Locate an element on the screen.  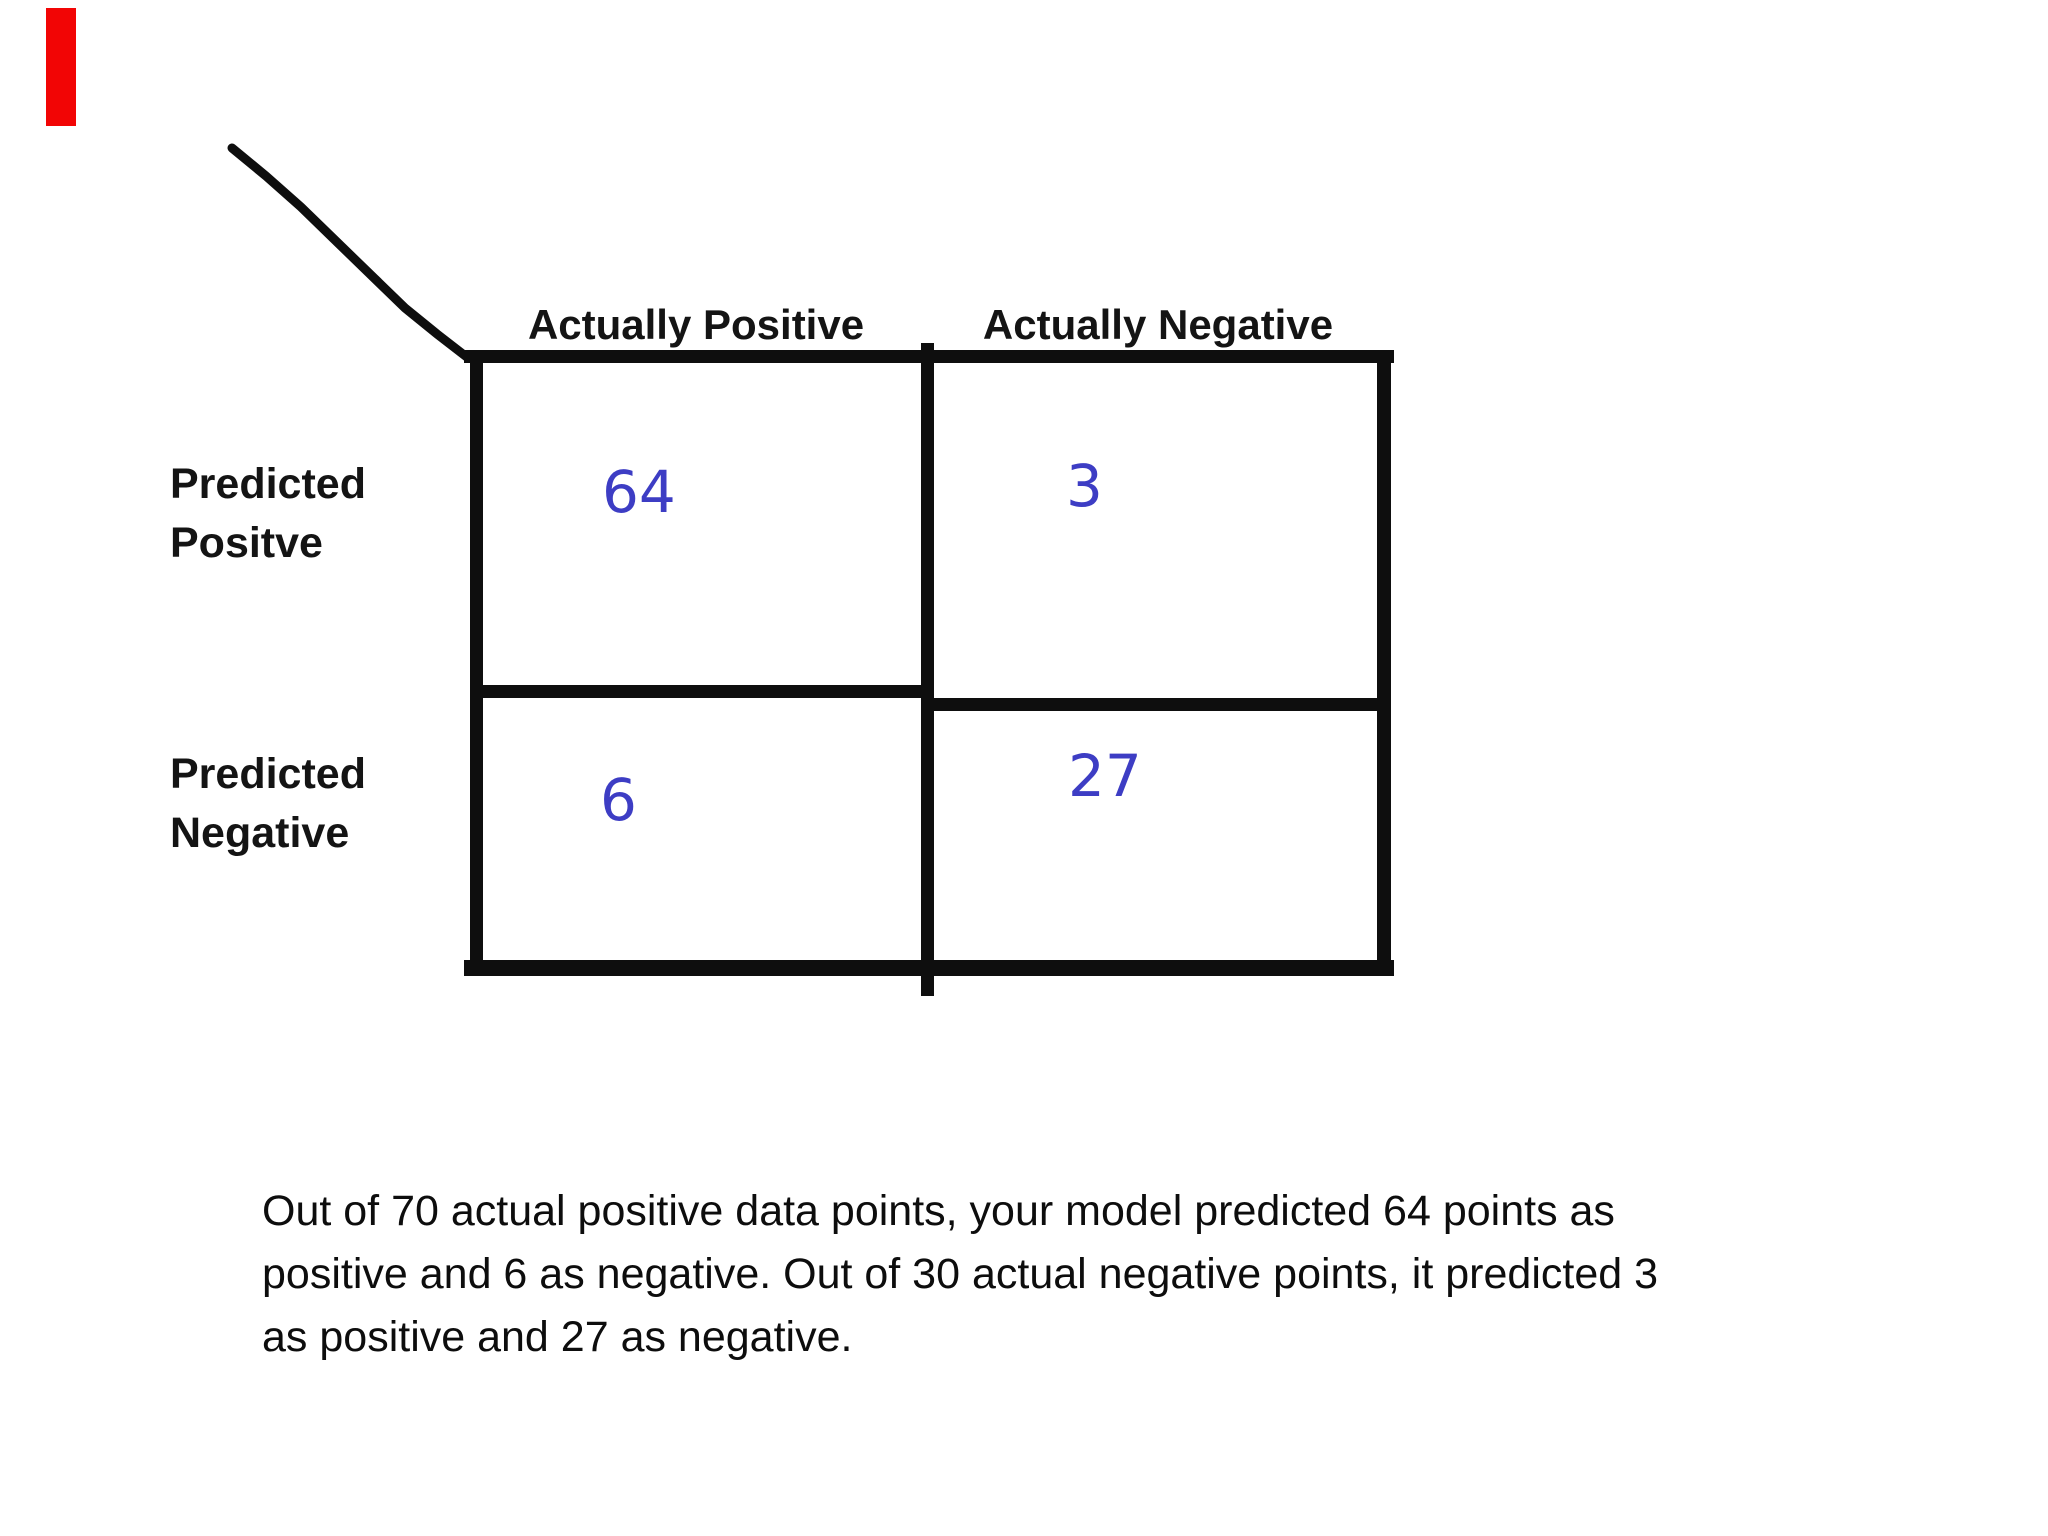
cell-false-negative-value: 6 is located at coordinates (618, 800).